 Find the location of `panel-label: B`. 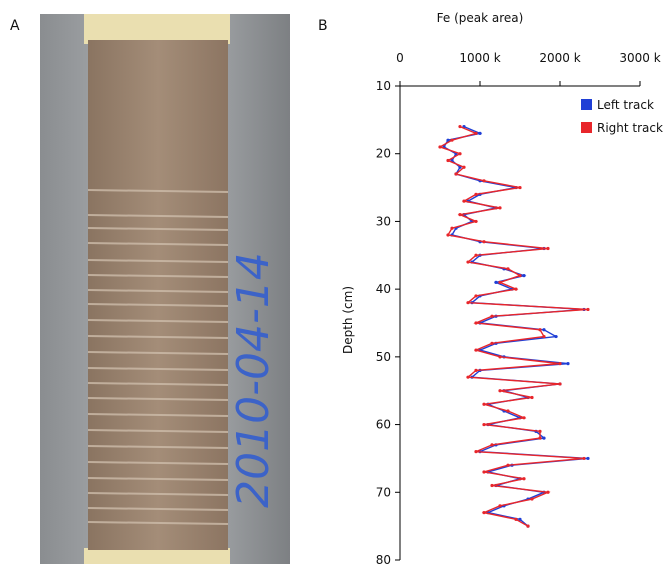

panel-label: B is located at coordinates (323, 26).